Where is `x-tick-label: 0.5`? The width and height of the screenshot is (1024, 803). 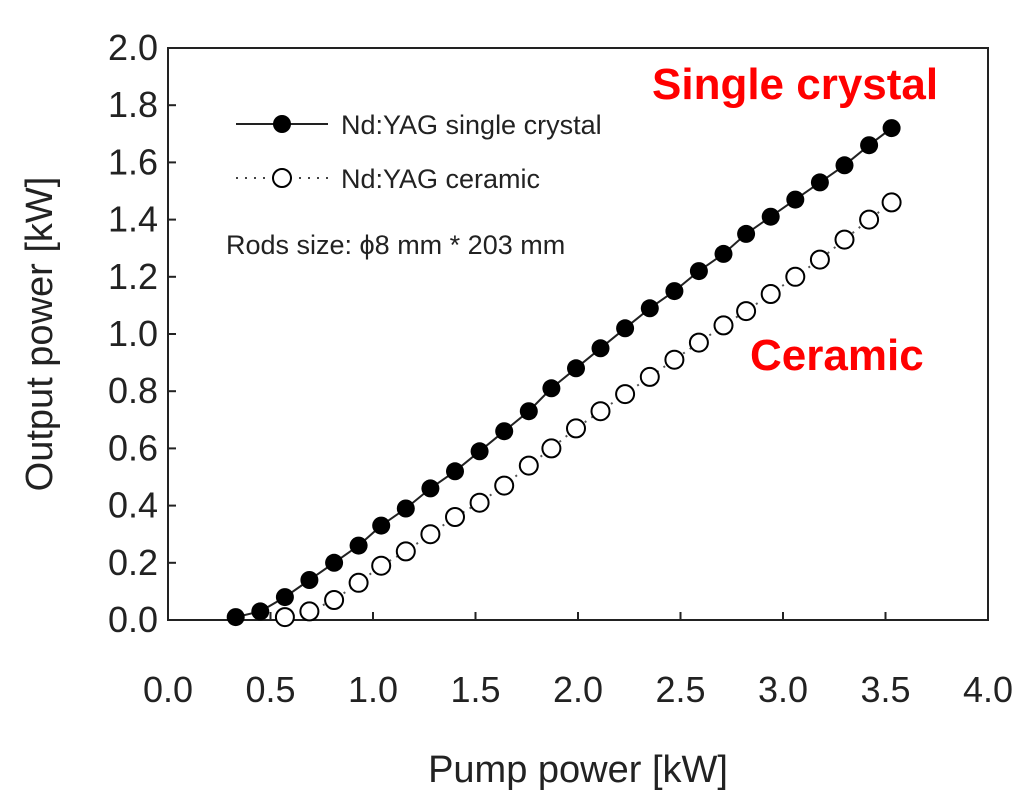
x-tick-label: 0.5 is located at coordinates (270, 689).